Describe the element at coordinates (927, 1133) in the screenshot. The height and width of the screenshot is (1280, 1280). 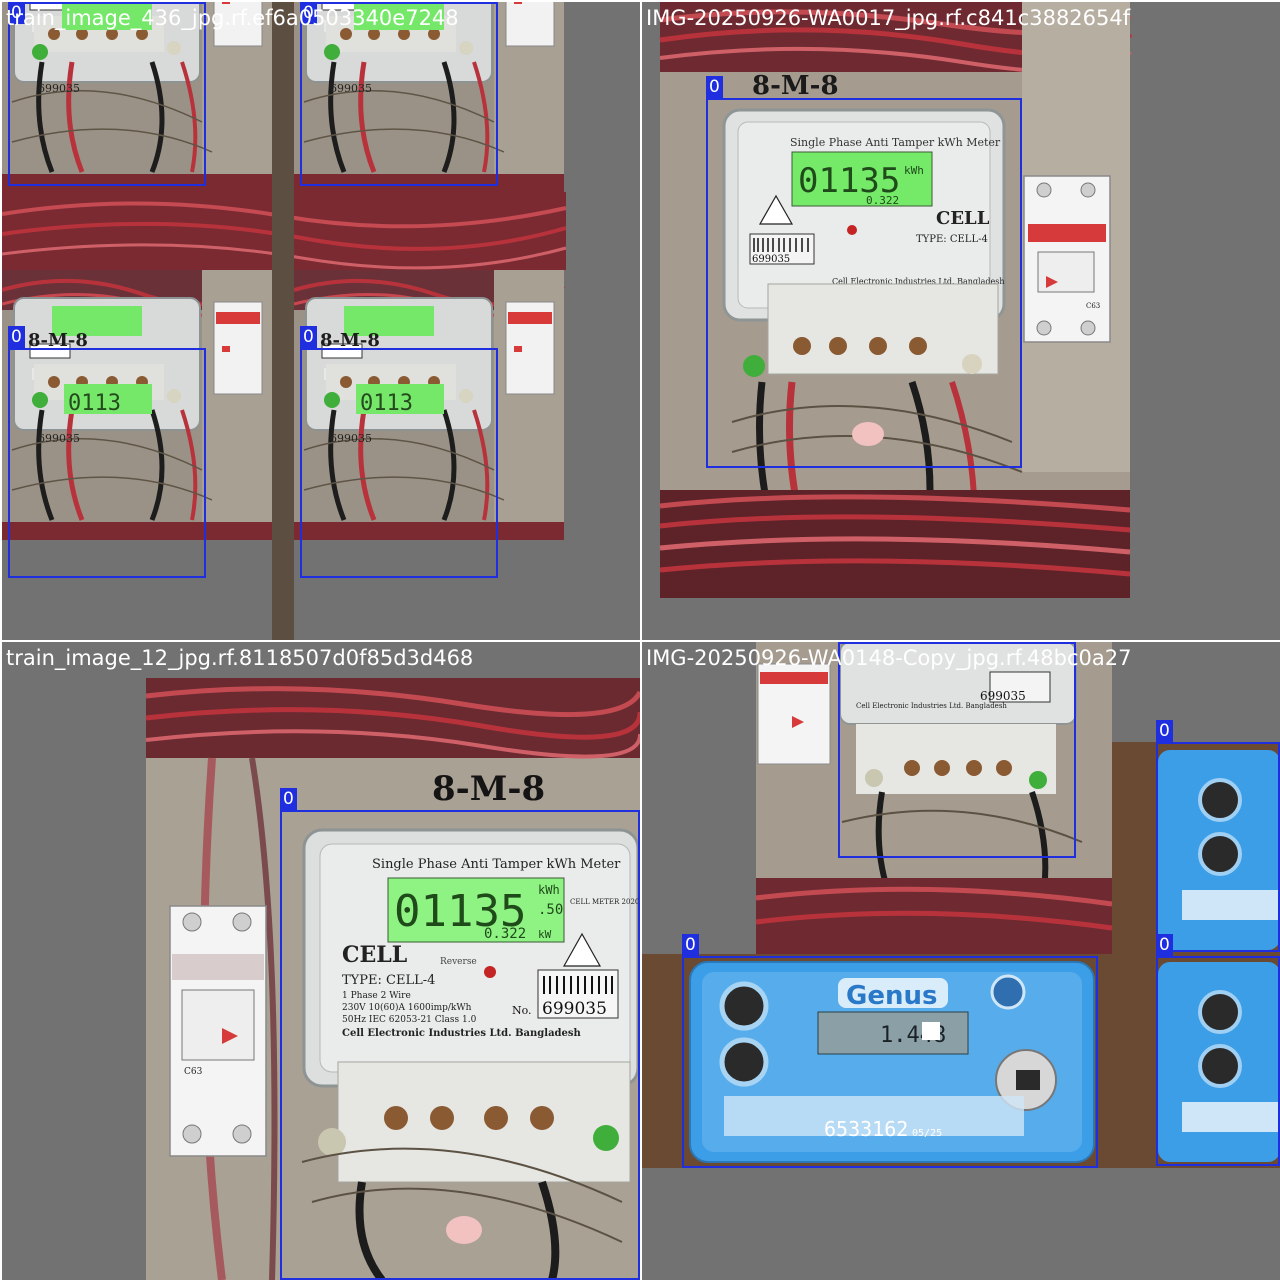
I see `genus-serial-suffix: 05/25` at that location.